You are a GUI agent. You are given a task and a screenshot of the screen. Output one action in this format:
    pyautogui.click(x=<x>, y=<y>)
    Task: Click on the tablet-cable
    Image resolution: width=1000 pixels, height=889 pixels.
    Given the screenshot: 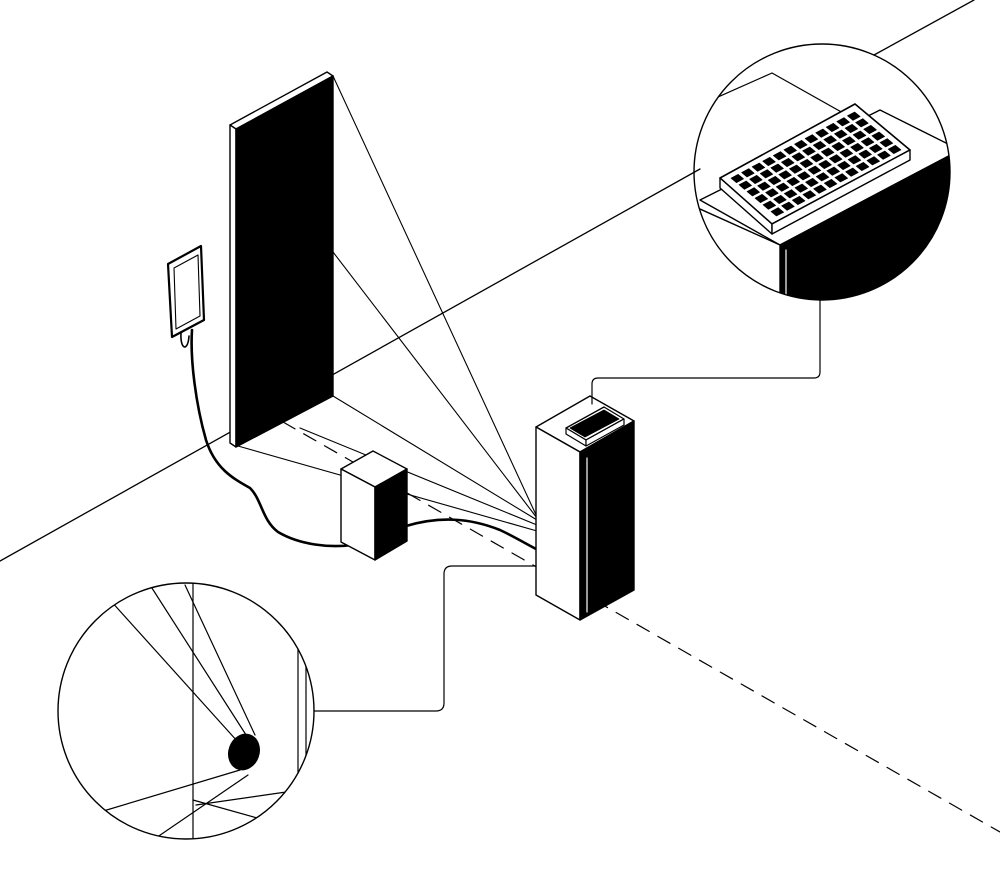 What is the action you would take?
    pyautogui.click(x=272, y=438)
    